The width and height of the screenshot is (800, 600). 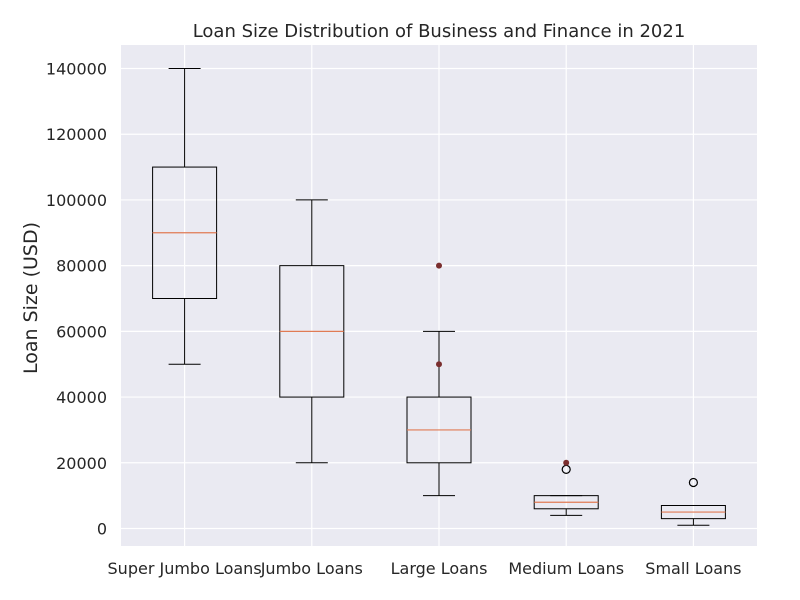 I want to click on x-tick-label: Super Jumbo Loans, so click(x=185, y=568).